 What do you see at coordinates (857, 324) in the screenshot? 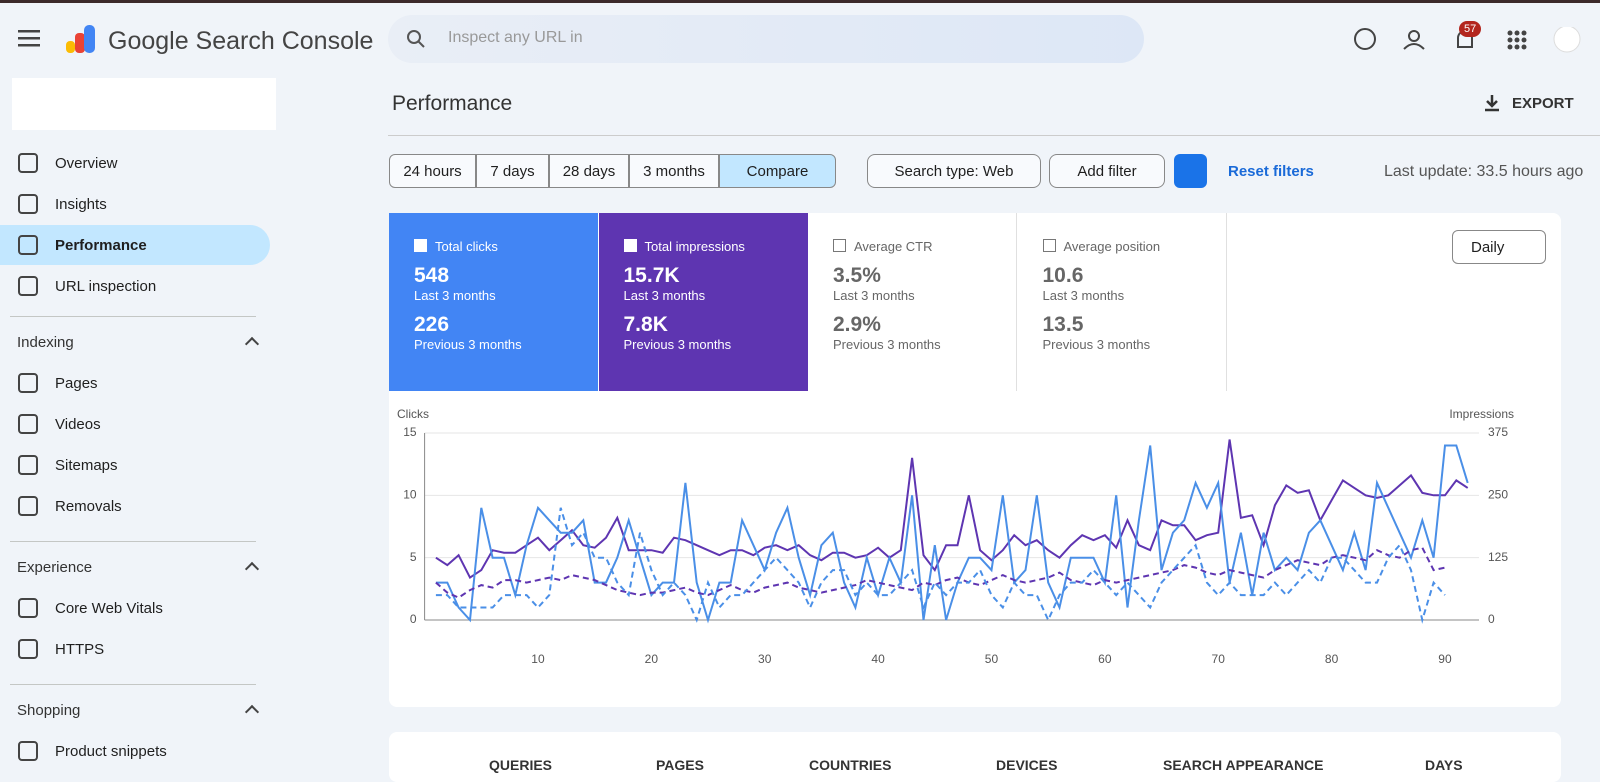
I see `metric-previous: 2.9%` at bounding box center [857, 324].